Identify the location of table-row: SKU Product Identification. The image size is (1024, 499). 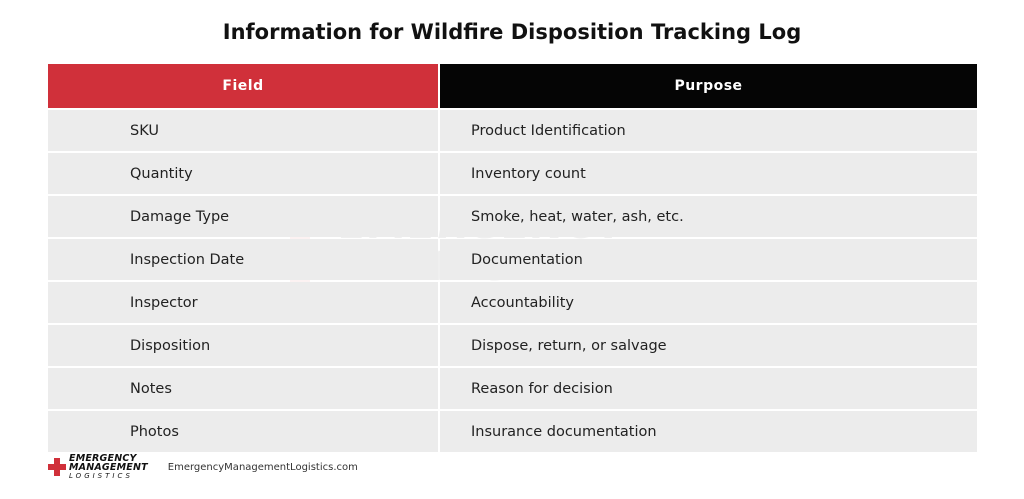
(512, 130).